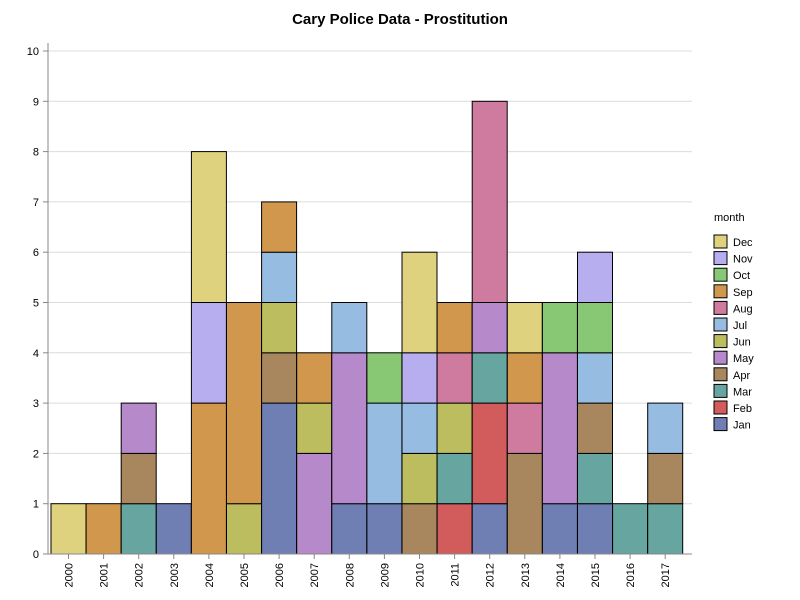  What do you see at coordinates (314, 428) in the screenshot?
I see `bar-segment-2007-jun` at bounding box center [314, 428].